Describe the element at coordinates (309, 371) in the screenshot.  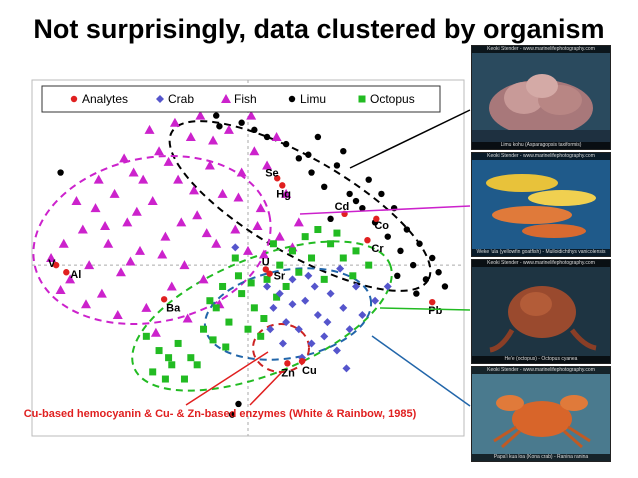
I see `analyte-label: Cu` at that location.